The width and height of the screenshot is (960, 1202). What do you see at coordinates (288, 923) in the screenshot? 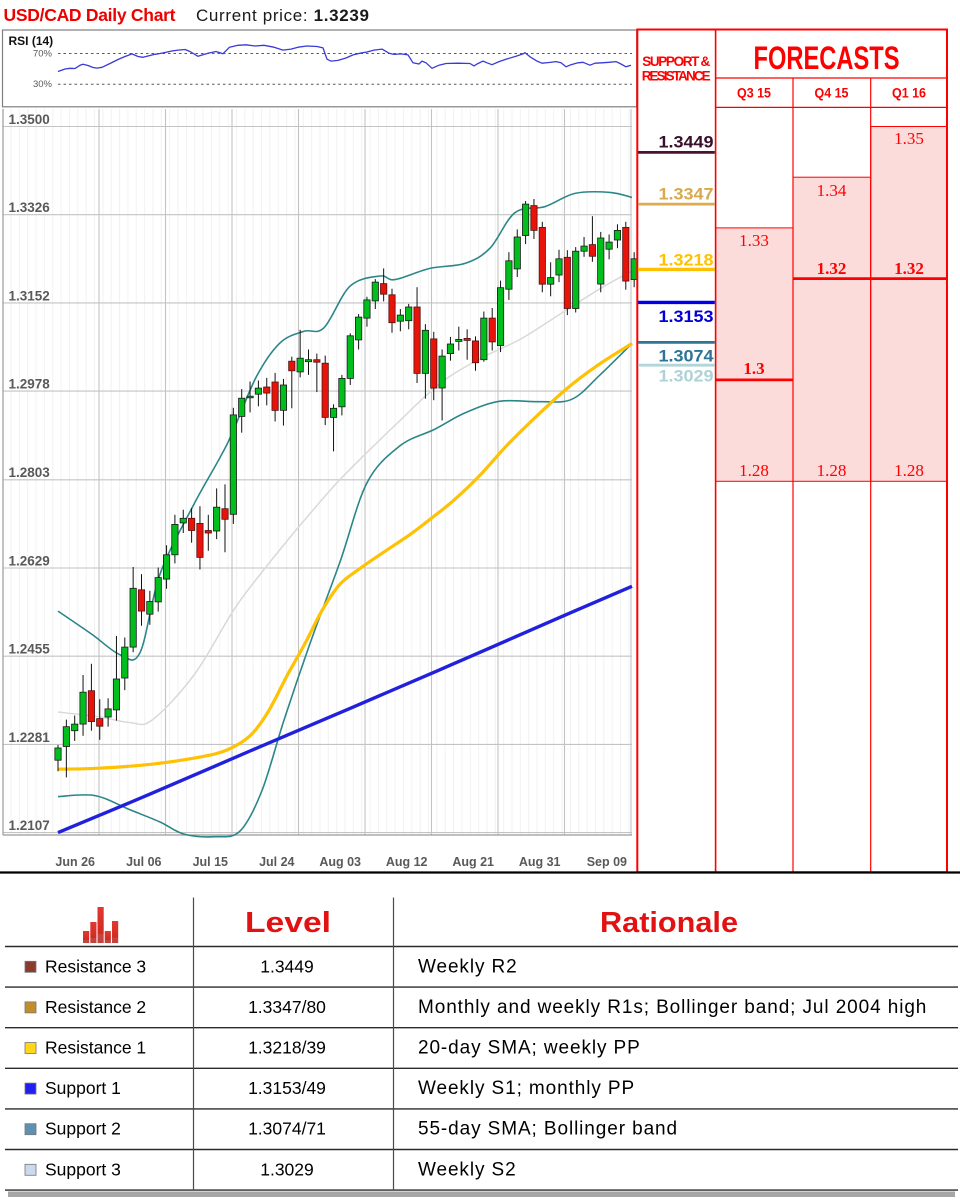
I see `svg-text: Level` at bounding box center [288, 923].